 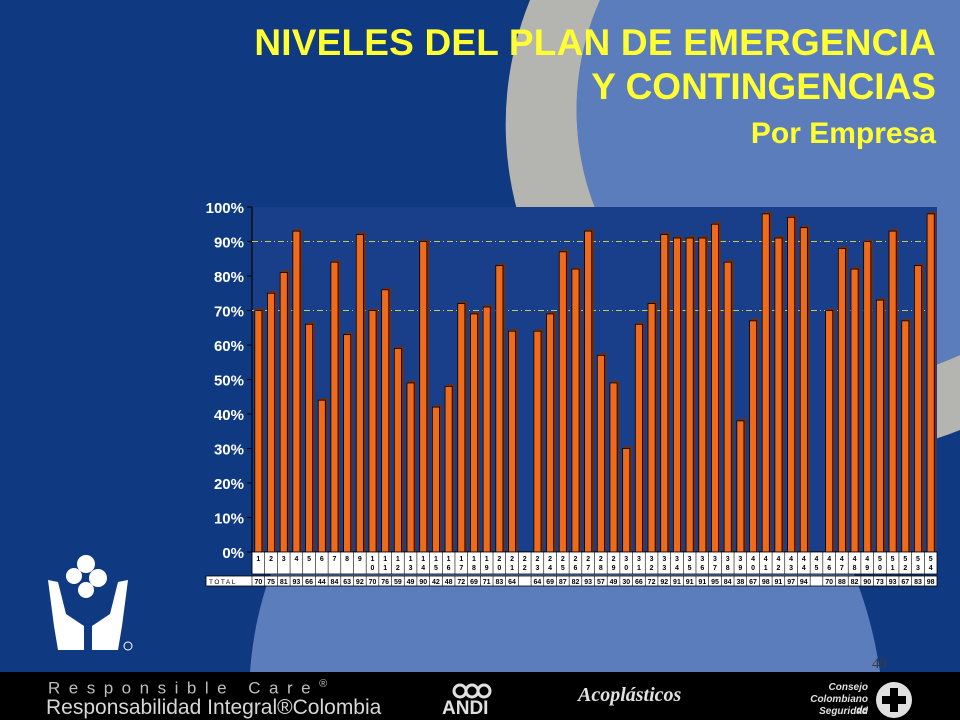 I want to click on data-label: 97, so click(x=791, y=582).